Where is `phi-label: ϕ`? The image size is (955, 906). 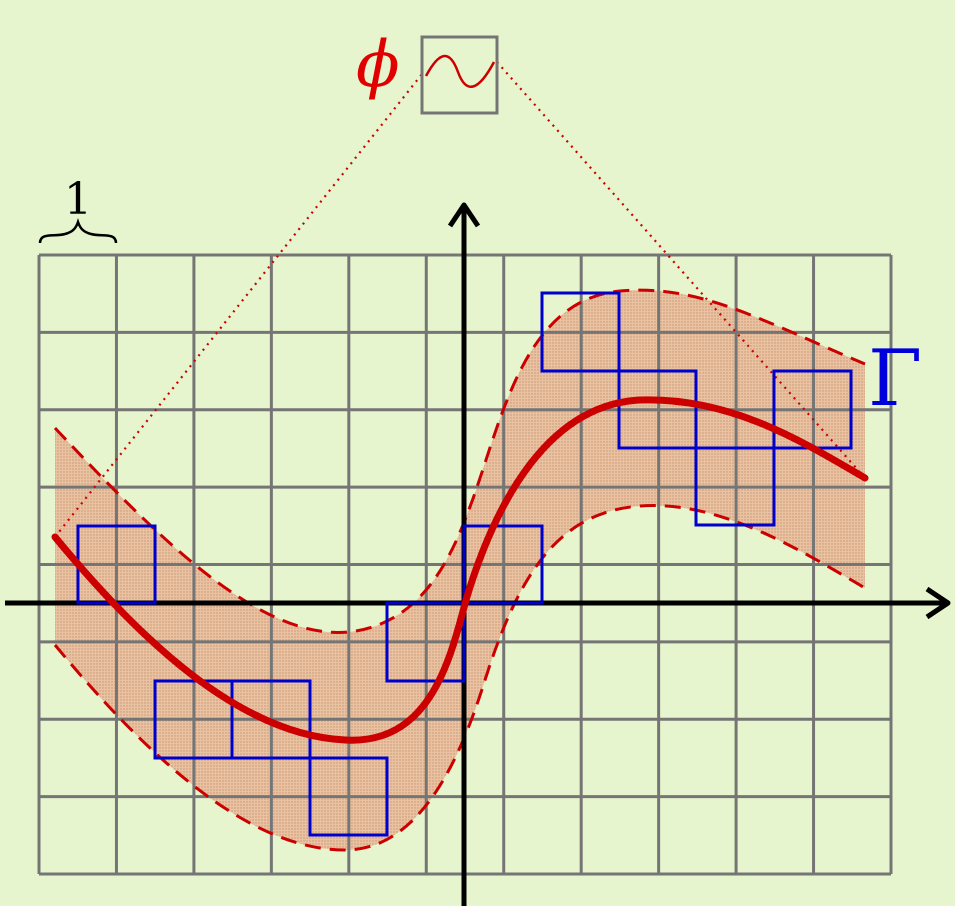
phi-label: ϕ is located at coordinates (378, 65).